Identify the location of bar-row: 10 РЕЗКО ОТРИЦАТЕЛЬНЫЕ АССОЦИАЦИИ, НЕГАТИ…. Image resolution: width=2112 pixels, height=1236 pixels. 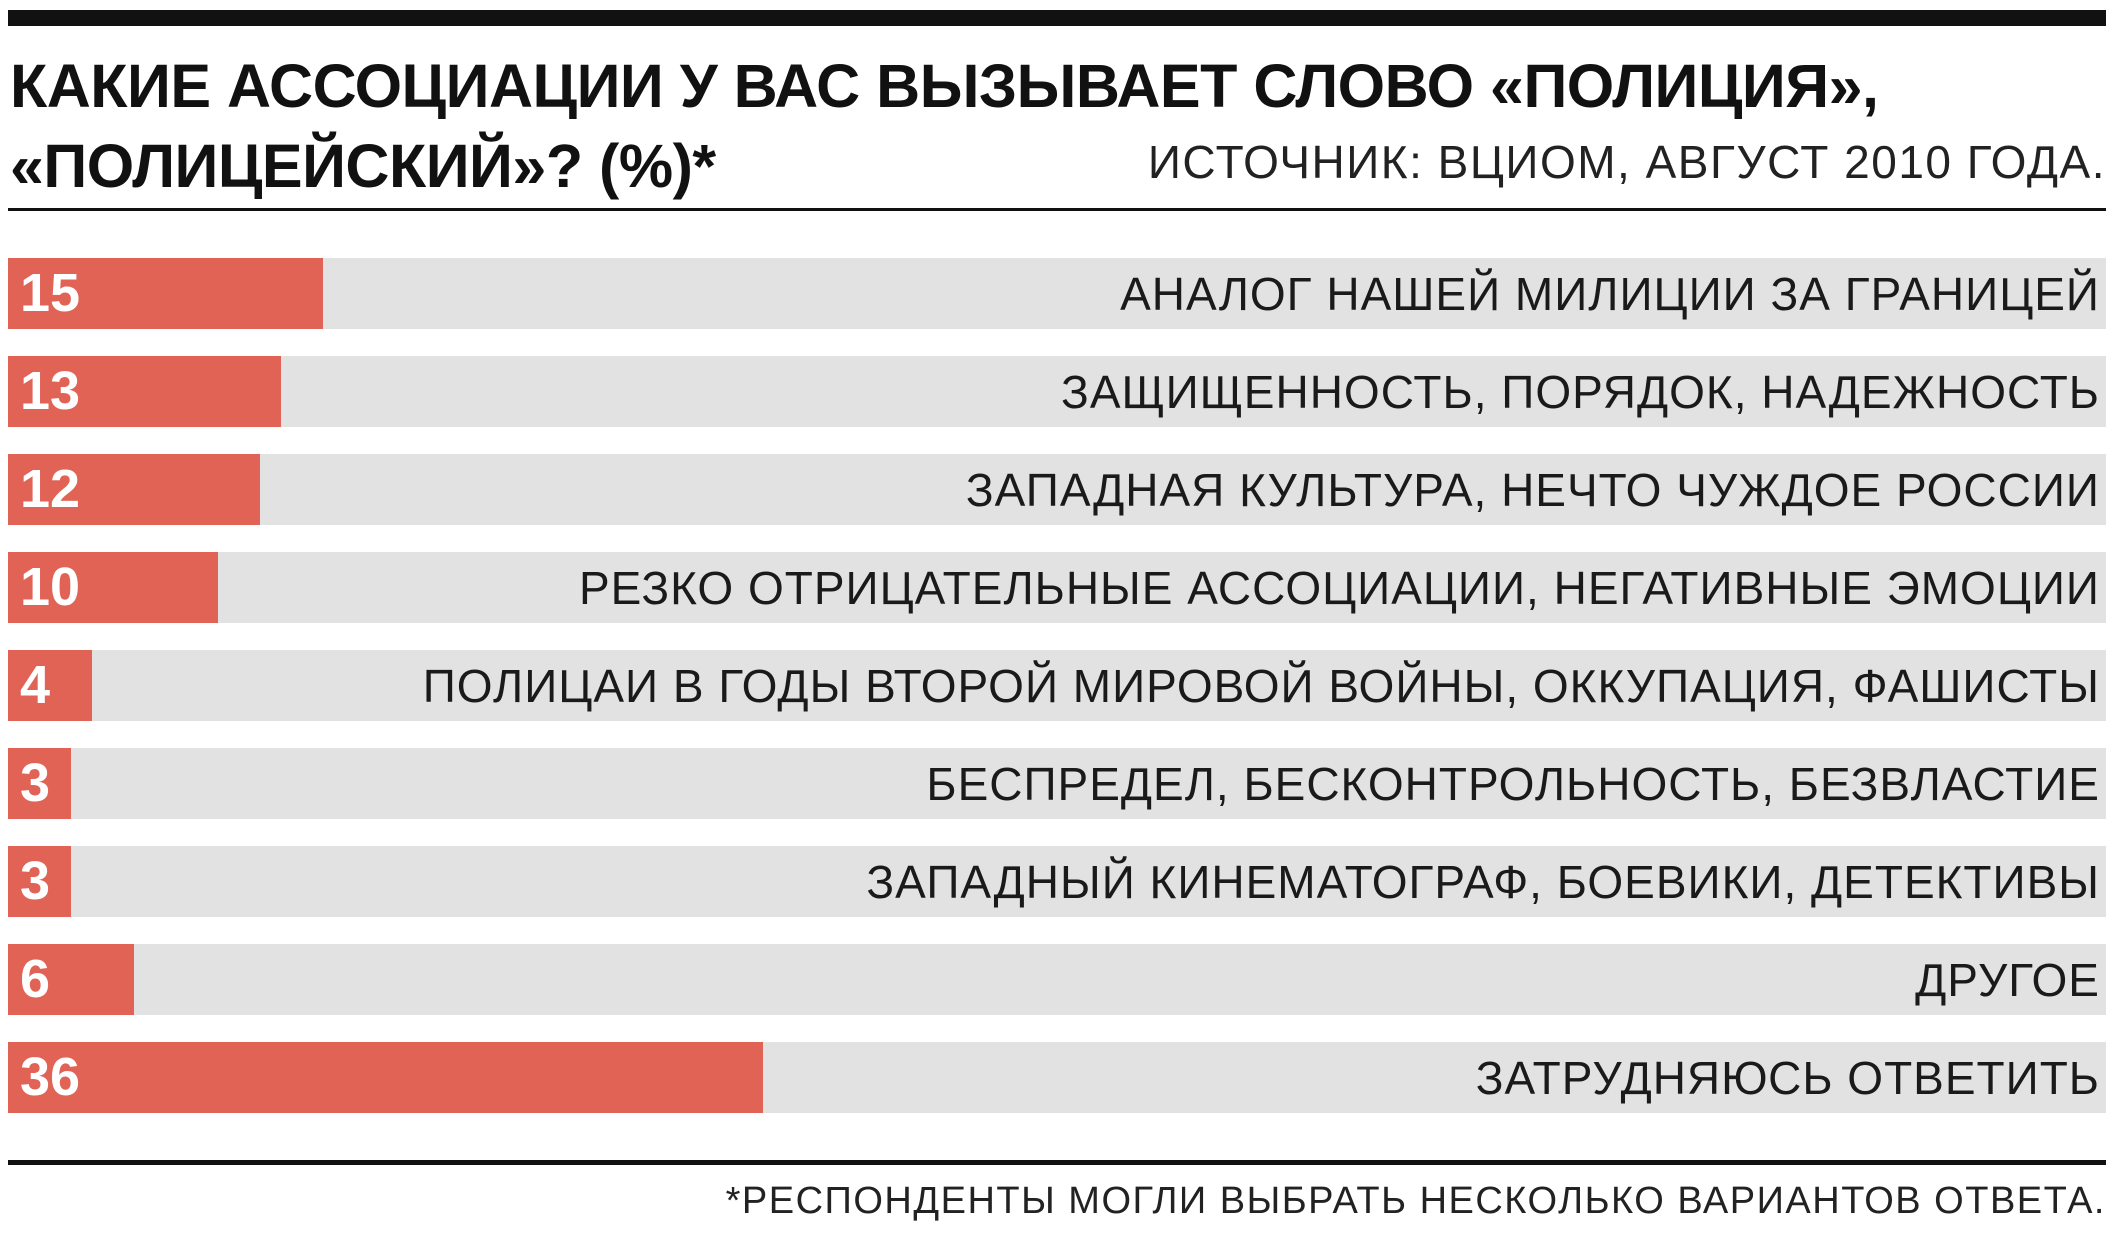
(1057, 587).